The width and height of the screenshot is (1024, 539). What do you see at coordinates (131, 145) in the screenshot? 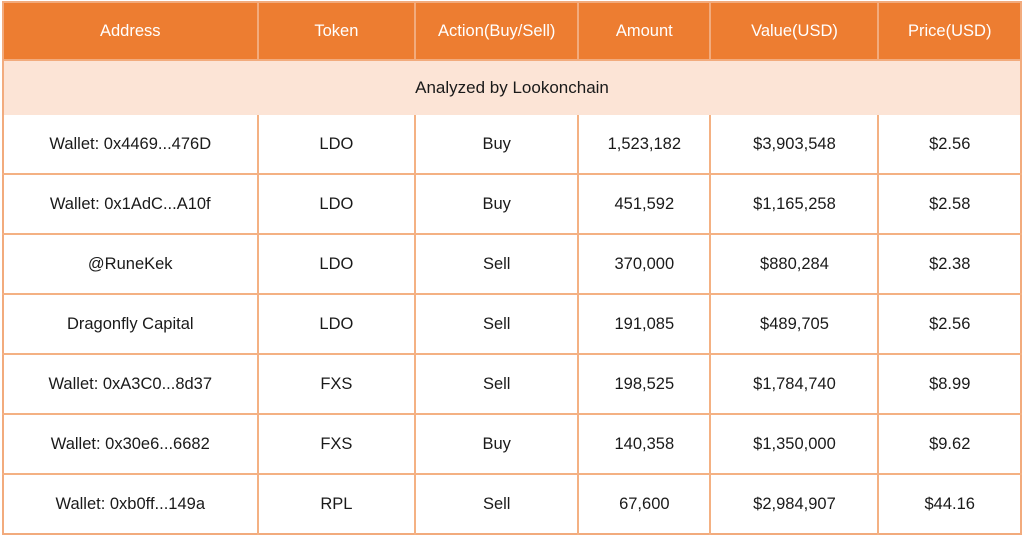
I see `cell-address: Wallet: 0x4469...476D` at bounding box center [131, 145].